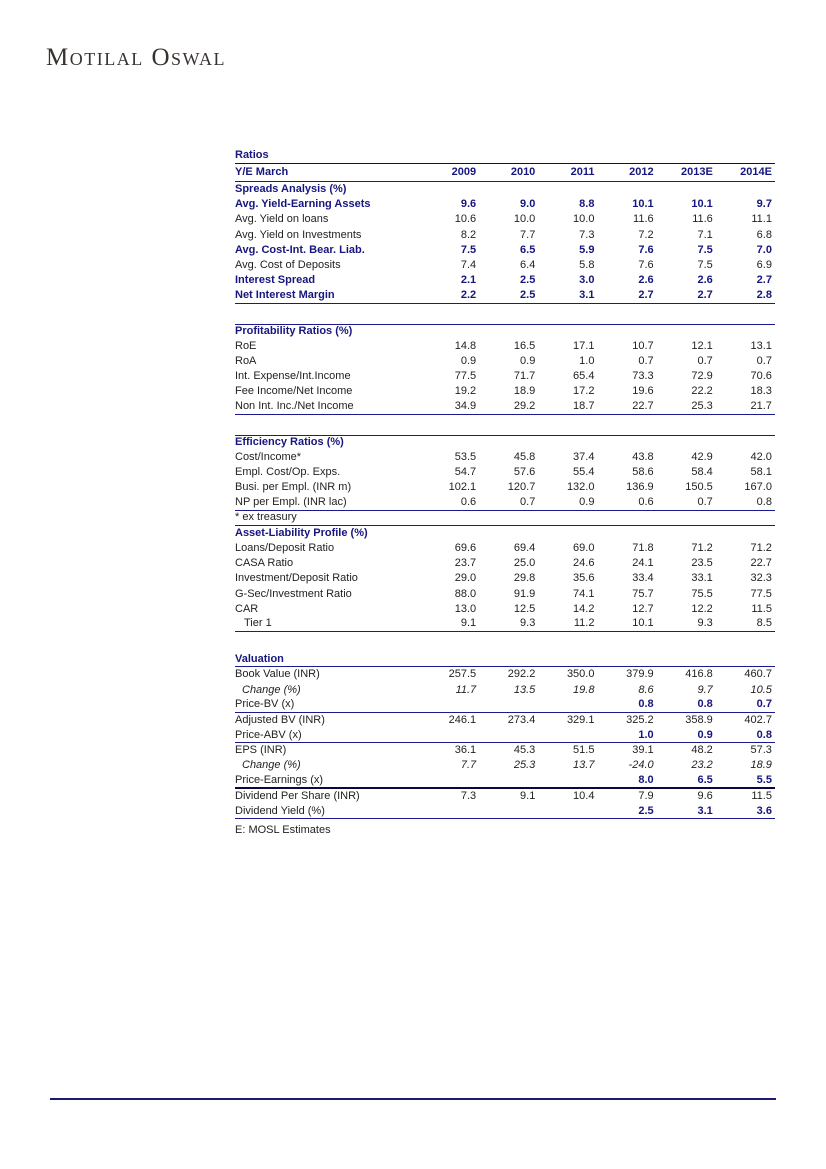 The width and height of the screenshot is (826, 1169). I want to click on cell-value: 14.2, so click(584, 608).